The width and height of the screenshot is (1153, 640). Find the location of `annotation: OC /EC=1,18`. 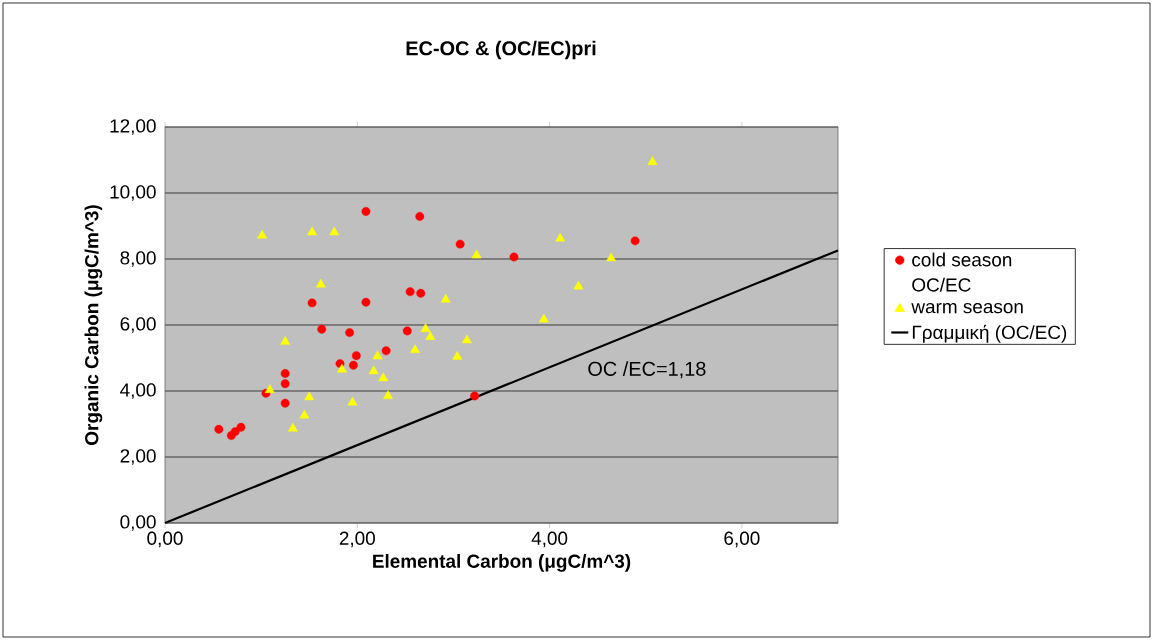

annotation: OC /EC=1,18 is located at coordinates (647, 370).